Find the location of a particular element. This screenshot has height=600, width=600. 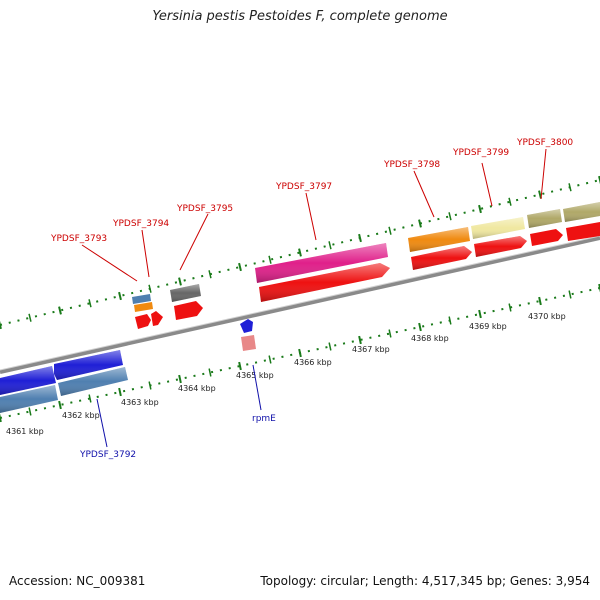

ruler-tick-label: 4369 kbp is located at coordinates (488, 326).